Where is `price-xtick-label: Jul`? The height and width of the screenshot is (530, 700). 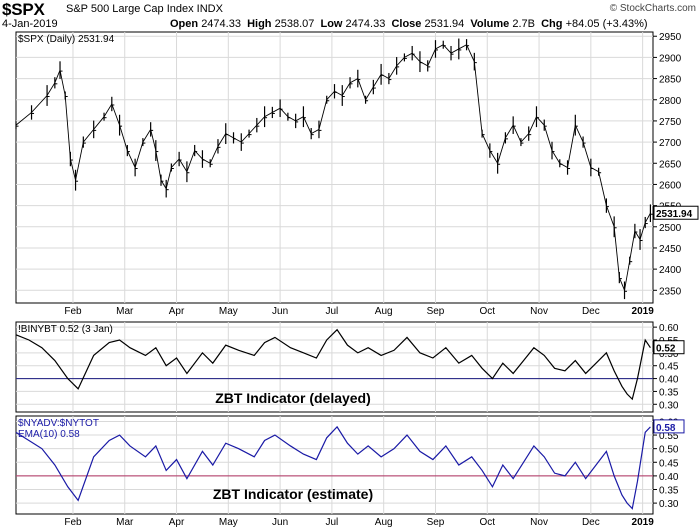
price-xtick-label: Jul is located at coordinates (332, 311).